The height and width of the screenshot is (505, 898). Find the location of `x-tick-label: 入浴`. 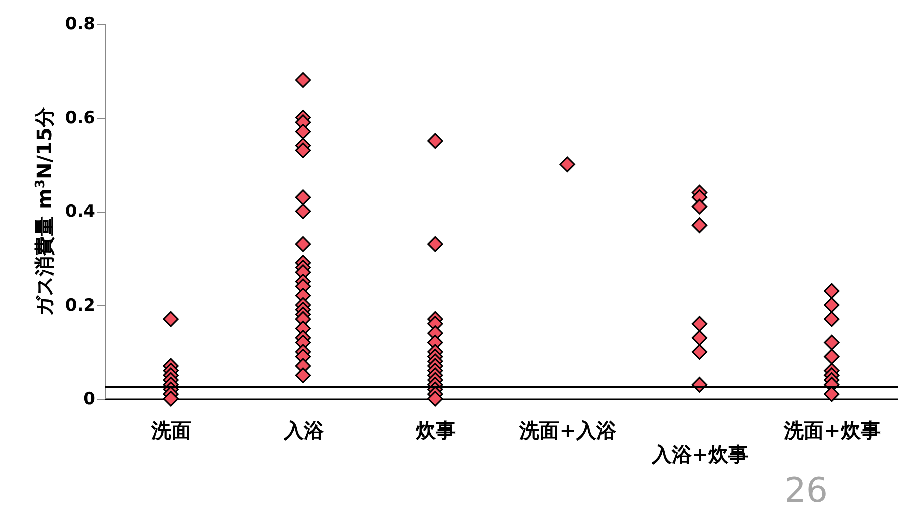

x-tick-label: 入浴 is located at coordinates (303, 430).